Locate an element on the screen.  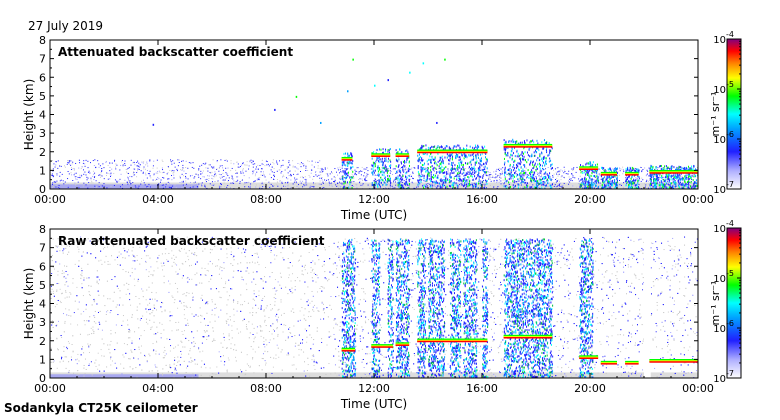
x-tick-label: 04:00 is located at coordinates (158, 199).